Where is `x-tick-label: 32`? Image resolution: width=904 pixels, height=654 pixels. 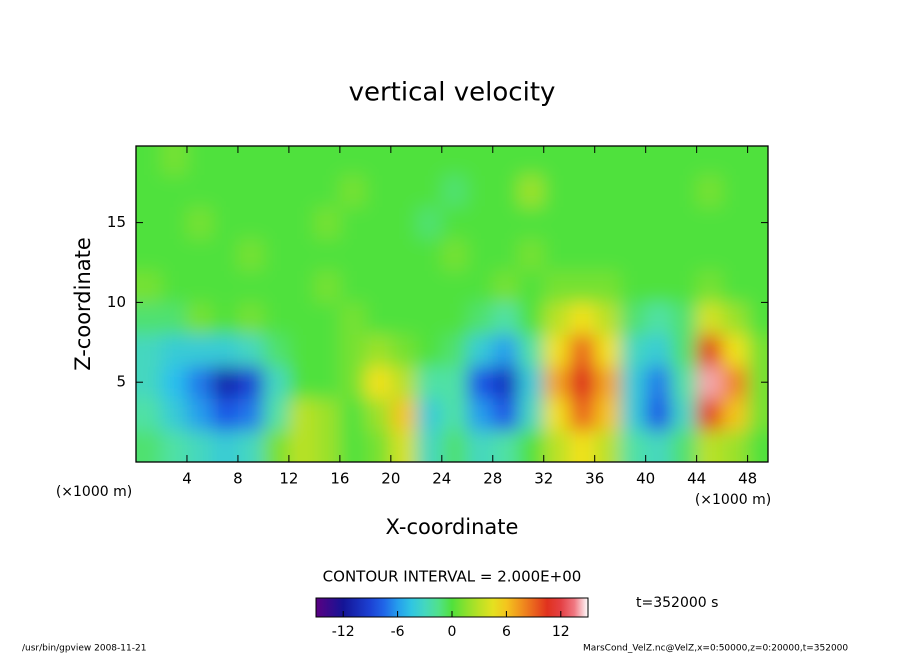
x-tick-label: 32 is located at coordinates (543, 479).